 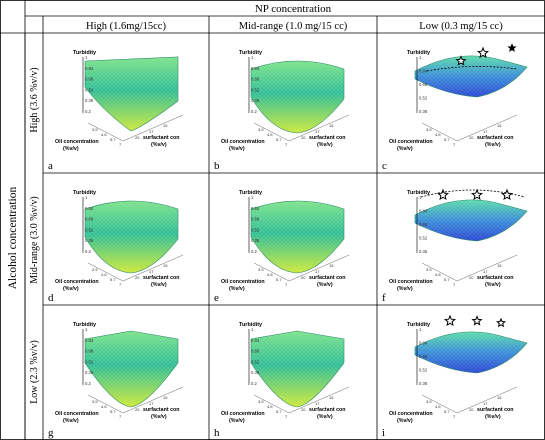 I want to click on panel-letter-h: h, so click(x=217, y=433).